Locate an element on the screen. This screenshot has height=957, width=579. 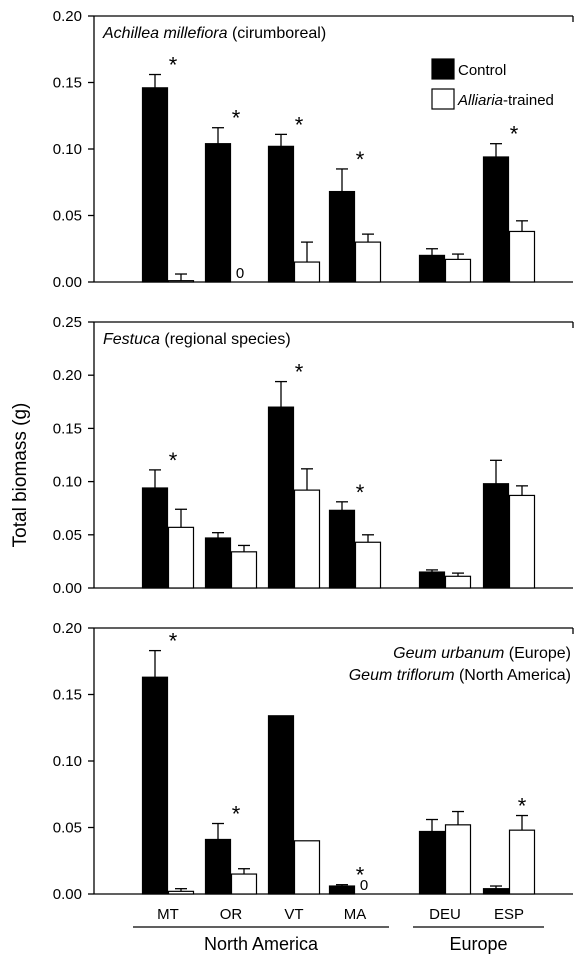
category-label-ESP: ESP is located at coordinates (509, 914).